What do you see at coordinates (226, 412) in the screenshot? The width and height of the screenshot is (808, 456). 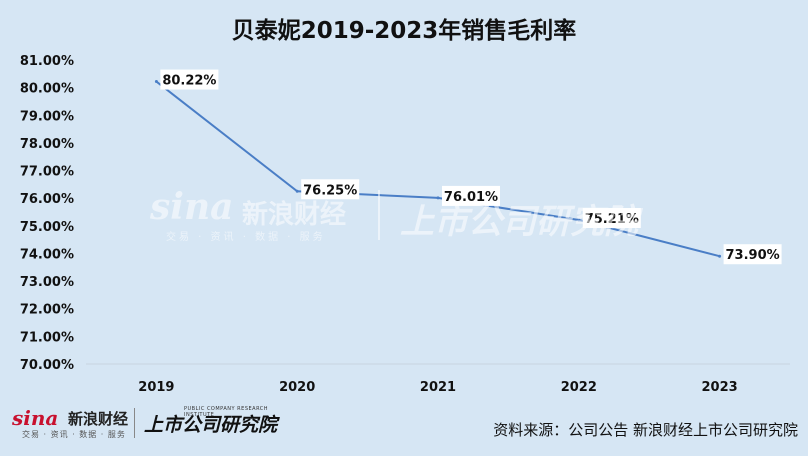 I see `research-institute-en: PUBLIC COMPANY RESEARCH INSTITUTE` at bounding box center [226, 412].